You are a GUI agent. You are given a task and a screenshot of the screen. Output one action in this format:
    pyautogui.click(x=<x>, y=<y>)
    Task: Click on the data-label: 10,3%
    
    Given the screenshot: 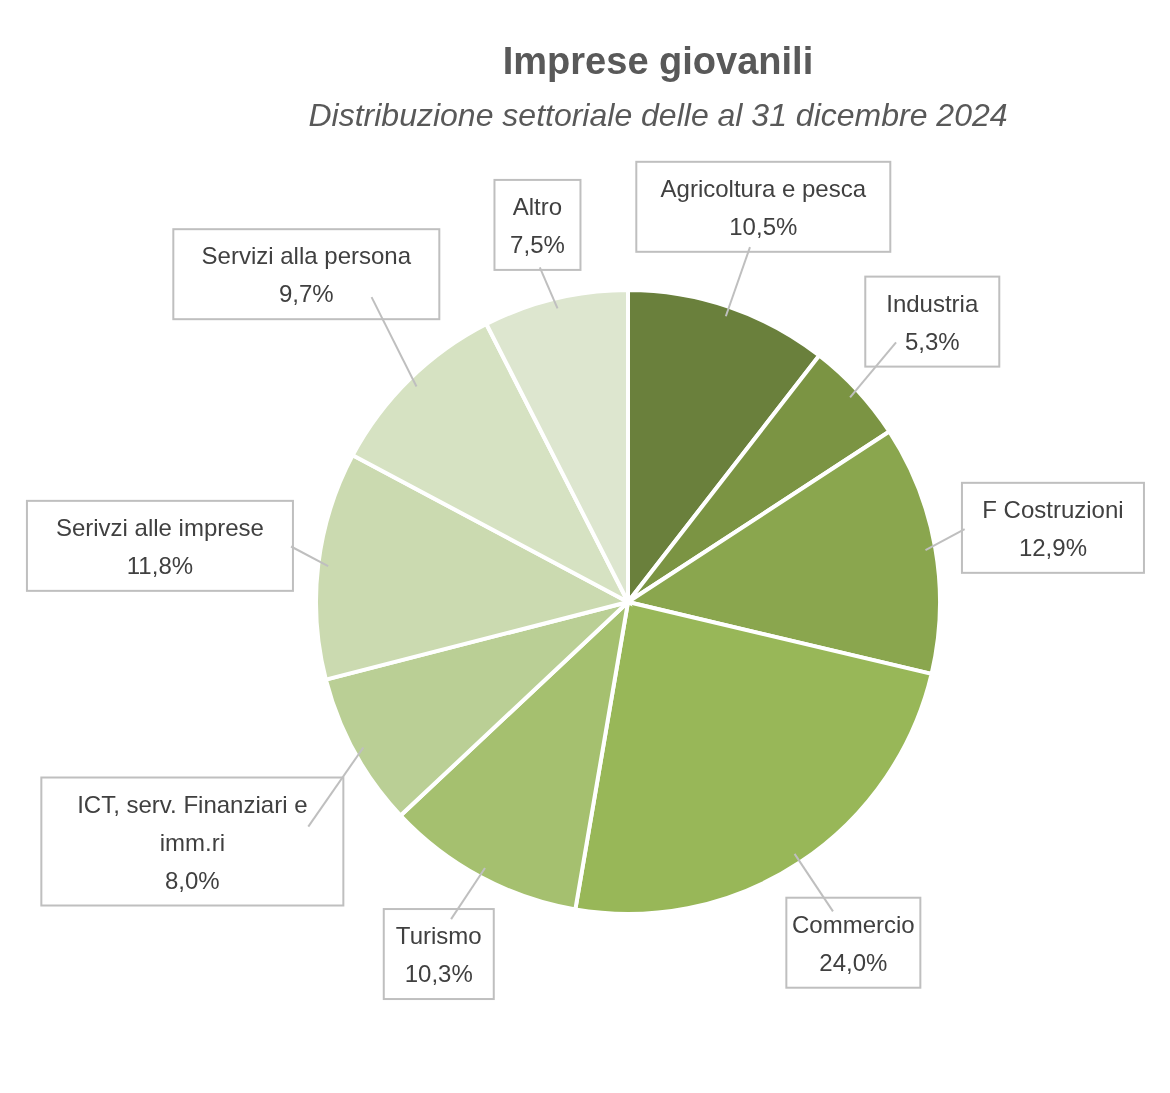 What is the action you would take?
    pyautogui.click(x=438, y=974)
    